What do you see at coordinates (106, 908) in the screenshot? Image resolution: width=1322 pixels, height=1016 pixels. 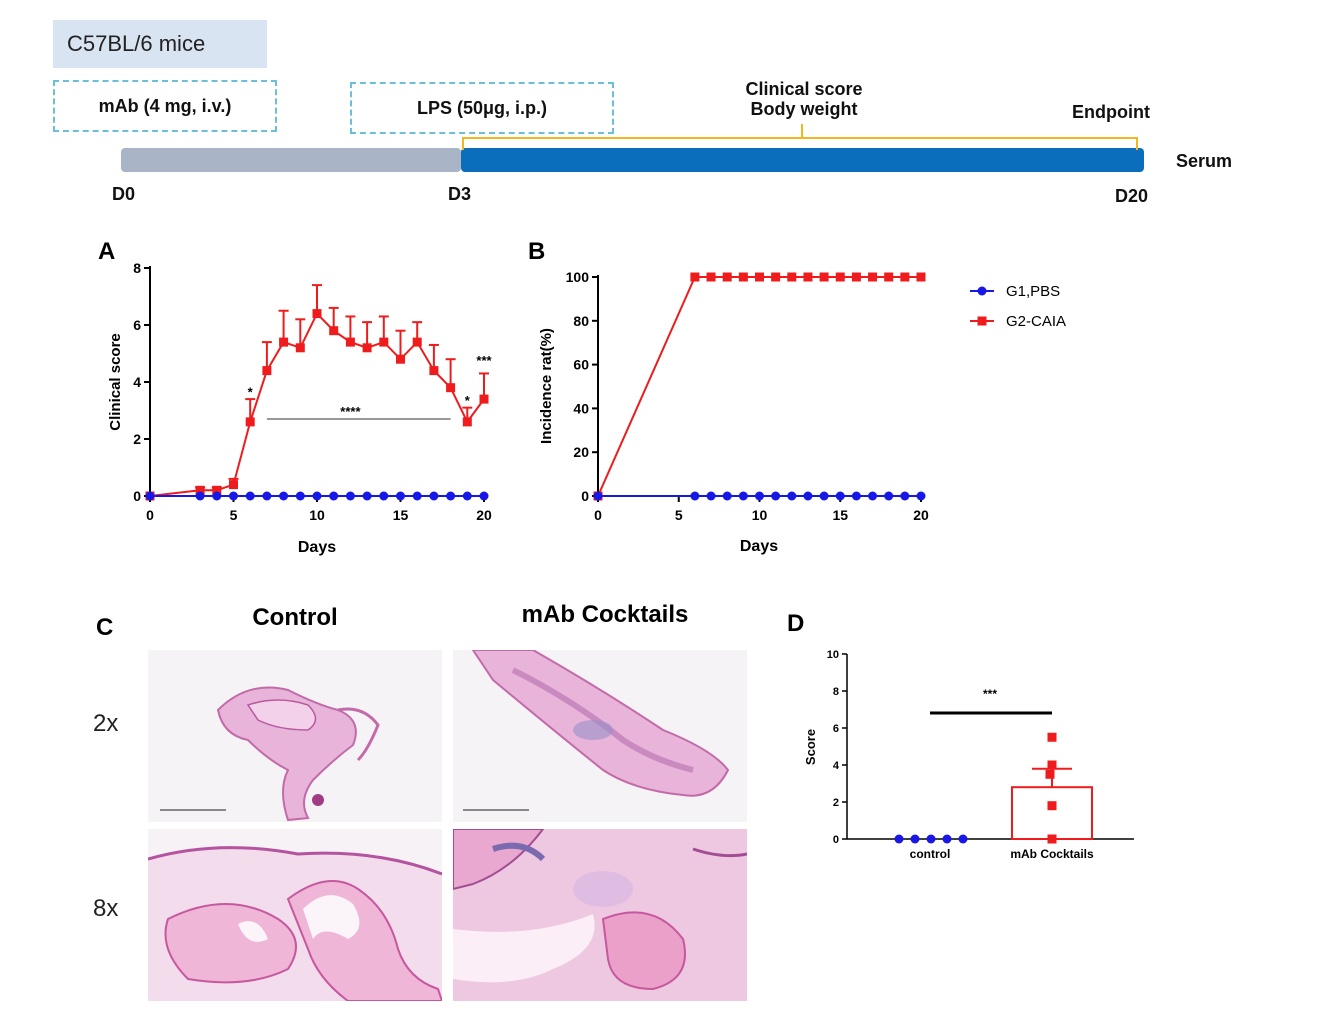 I see `row-label-8x: 8x` at bounding box center [106, 908].